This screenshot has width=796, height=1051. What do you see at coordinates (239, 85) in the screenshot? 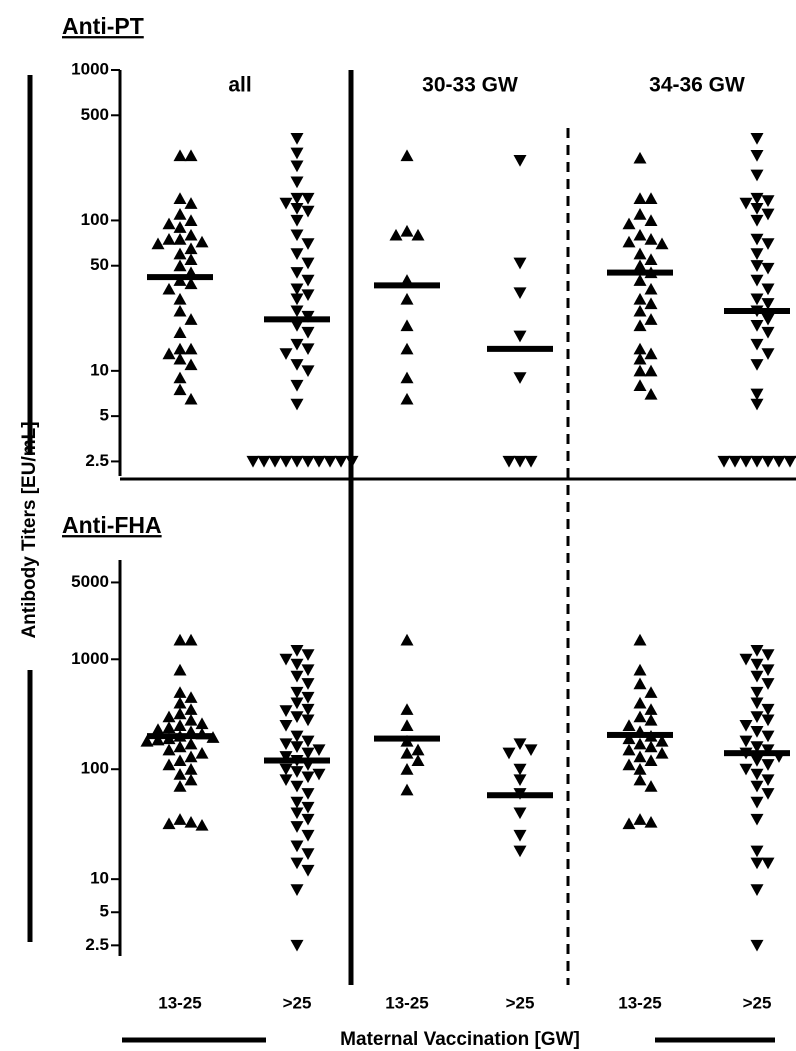
I see `panel-header: all` at bounding box center [239, 85].